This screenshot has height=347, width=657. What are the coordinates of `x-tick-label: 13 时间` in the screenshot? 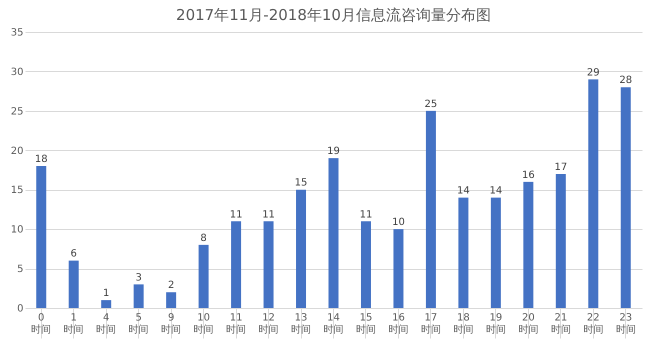 It's located at (301, 324).